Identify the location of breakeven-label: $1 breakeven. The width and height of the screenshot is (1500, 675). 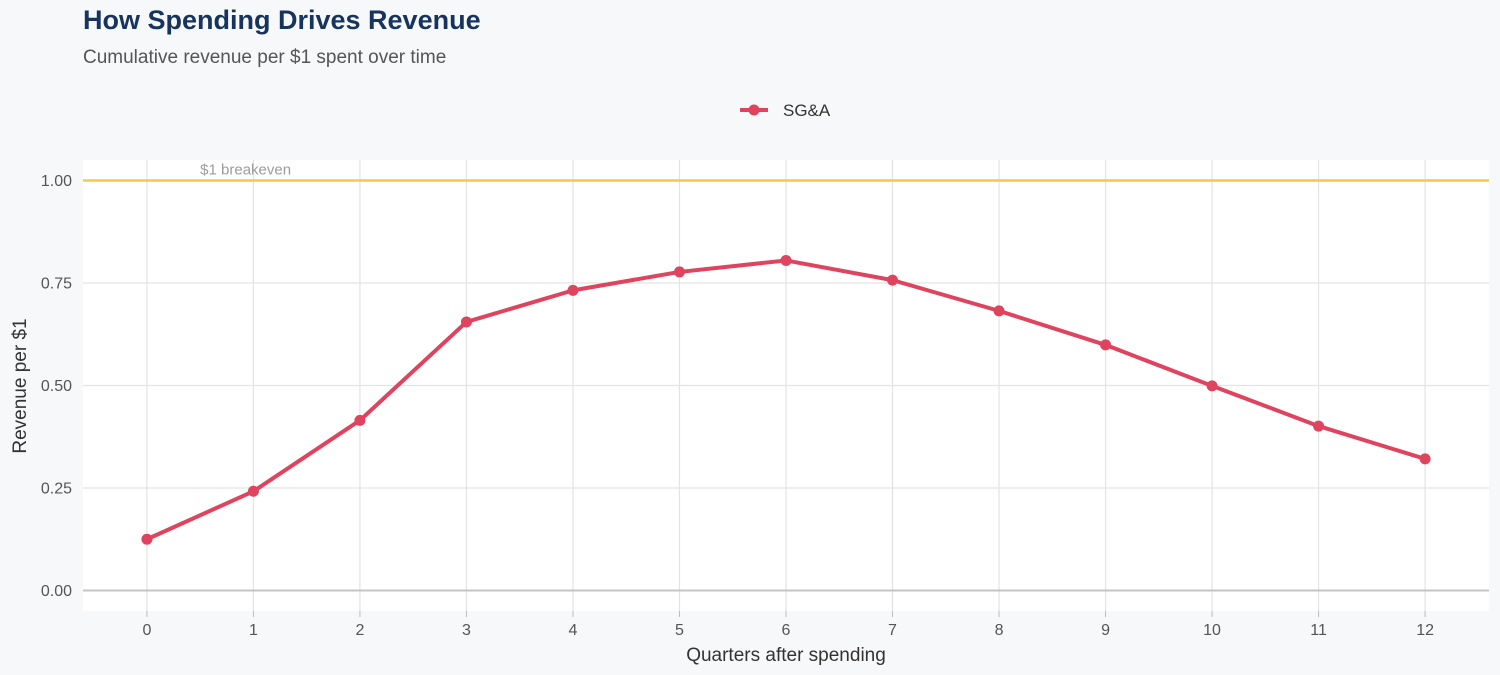
(245, 170).